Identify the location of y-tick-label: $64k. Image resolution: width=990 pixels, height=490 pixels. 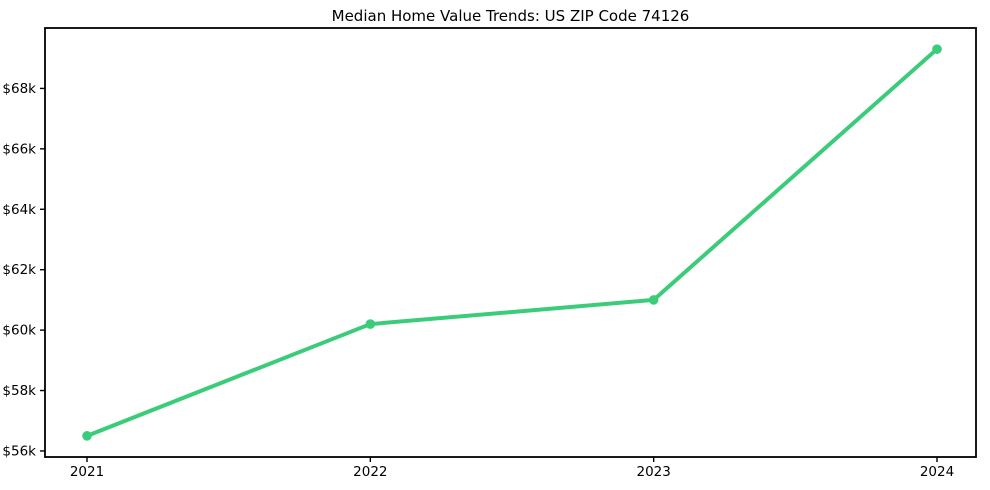
(19, 210).